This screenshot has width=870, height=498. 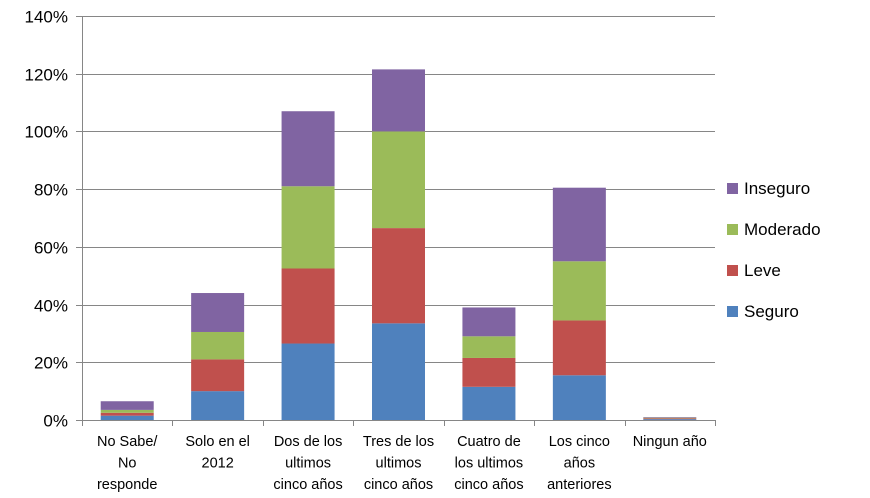 I want to click on legend-label-leve: Leve, so click(x=762, y=270).